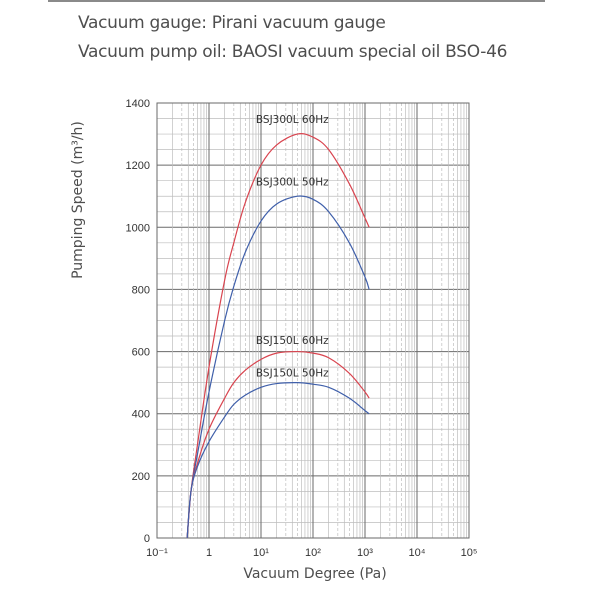 The image size is (600, 600). Describe the element at coordinates (78, 200) in the screenshot. I see `y-axis-label: Pumping Speed (m³/h)` at that location.